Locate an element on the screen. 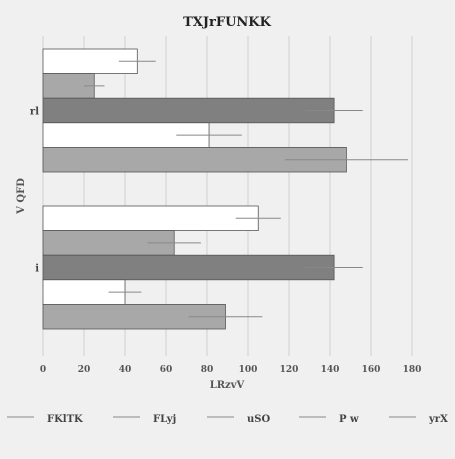 The width and height of the screenshot is (455, 459). legend: FKlTK FLyj uSO P w yrX is located at coordinates (227, 419).